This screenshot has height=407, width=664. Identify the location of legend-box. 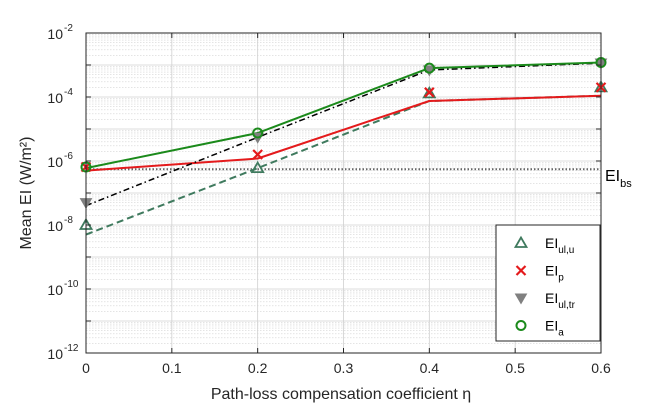
(548, 283).